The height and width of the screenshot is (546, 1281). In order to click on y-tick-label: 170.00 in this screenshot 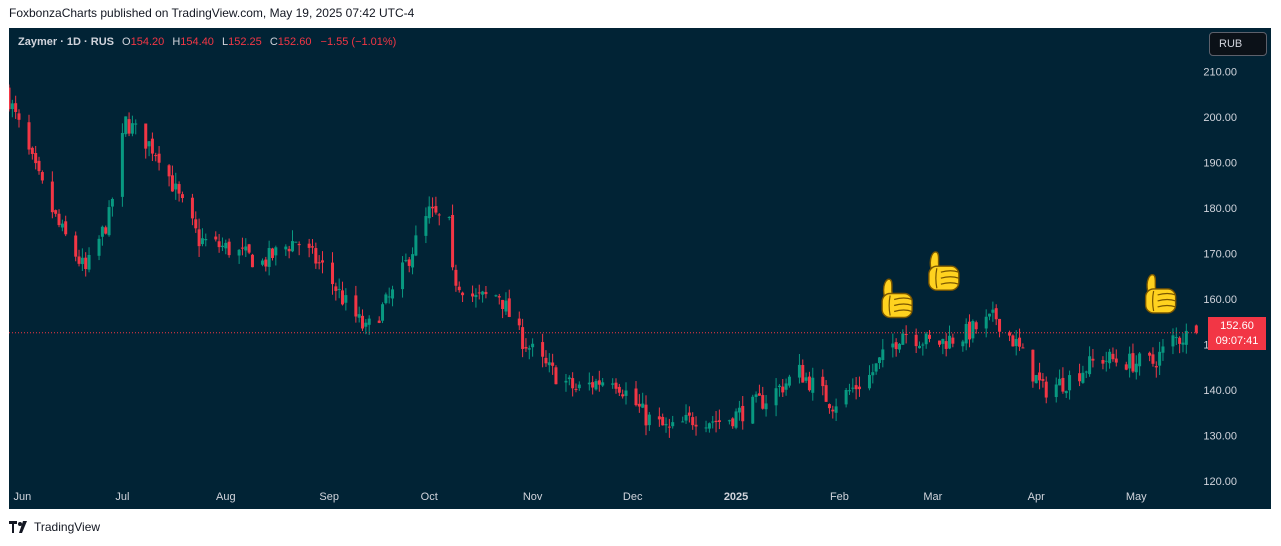, I will do `click(1220, 255)`.